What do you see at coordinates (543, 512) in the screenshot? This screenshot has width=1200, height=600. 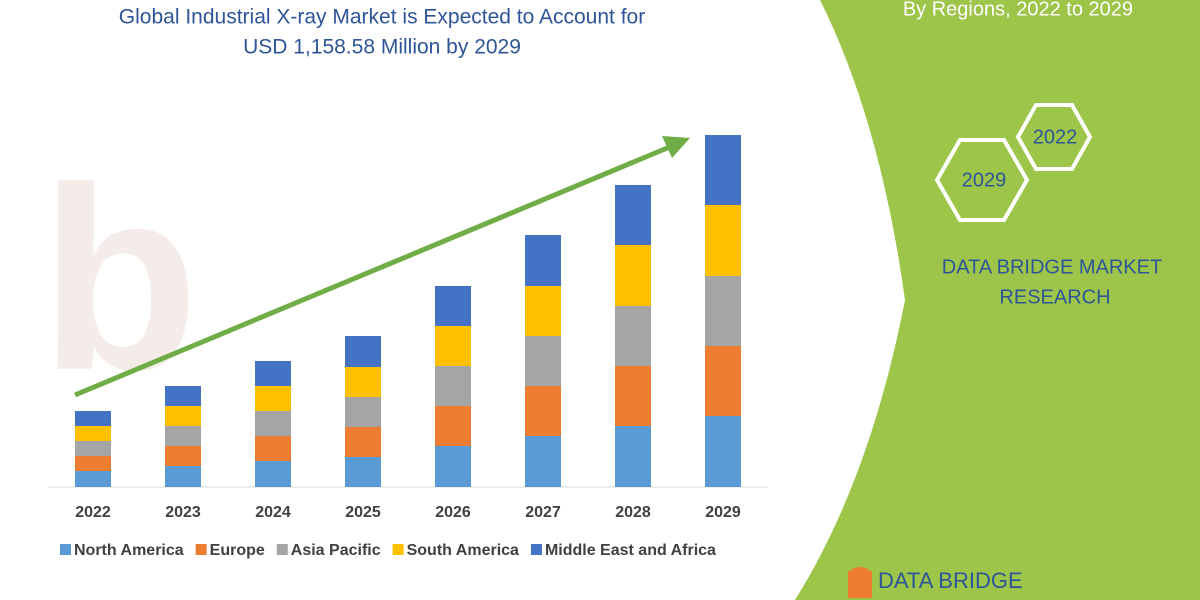 I see `x-tick-label: 2027` at bounding box center [543, 512].